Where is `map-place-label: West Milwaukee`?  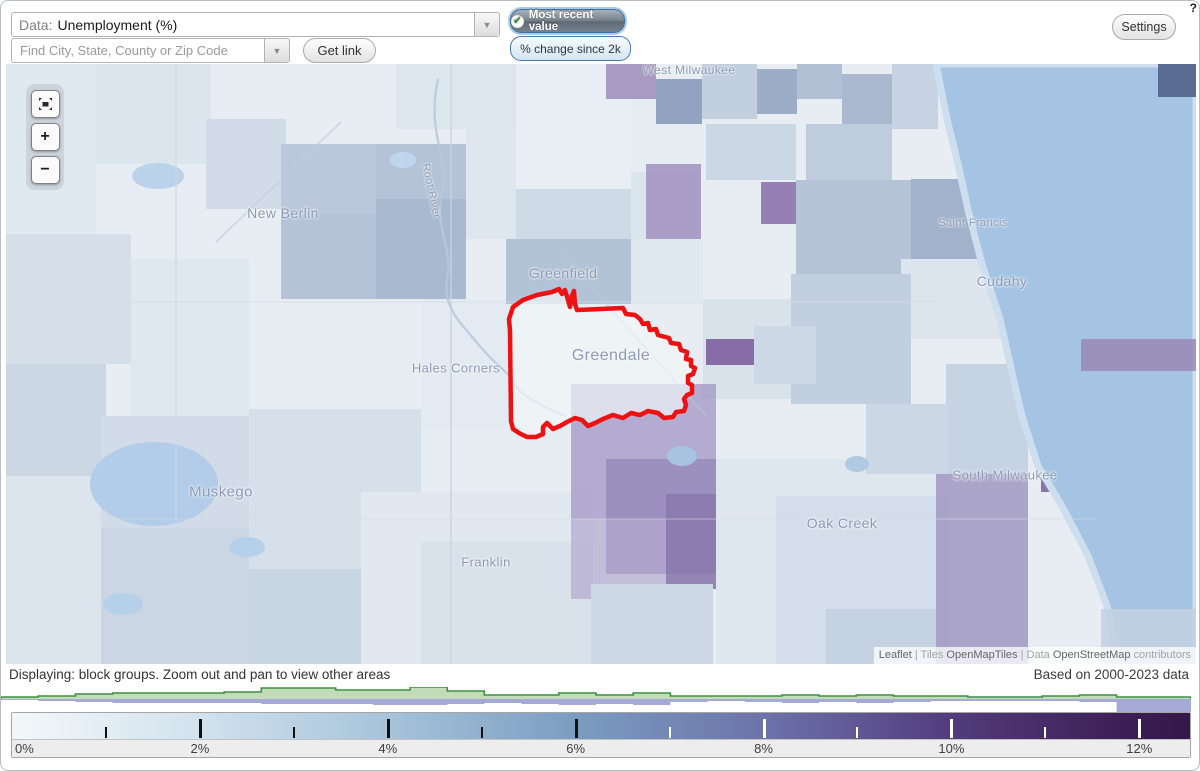
map-place-label: West Milwaukee is located at coordinates (689, 70).